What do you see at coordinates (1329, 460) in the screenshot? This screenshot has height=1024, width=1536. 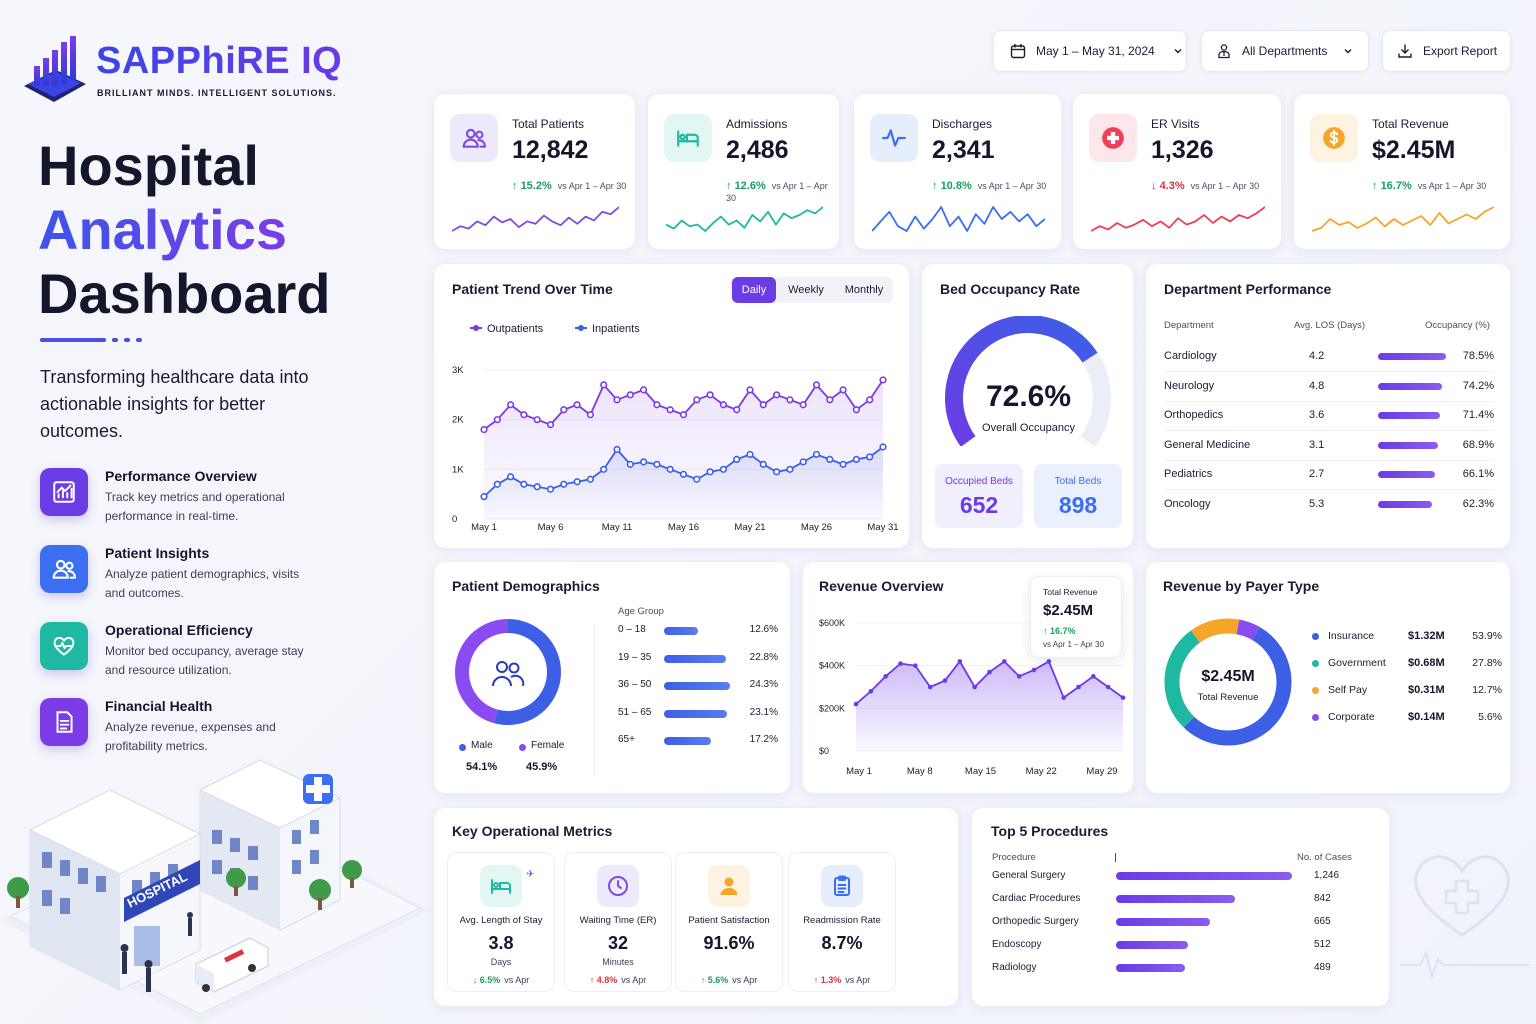 I see `row-divider` at bounding box center [1329, 460].